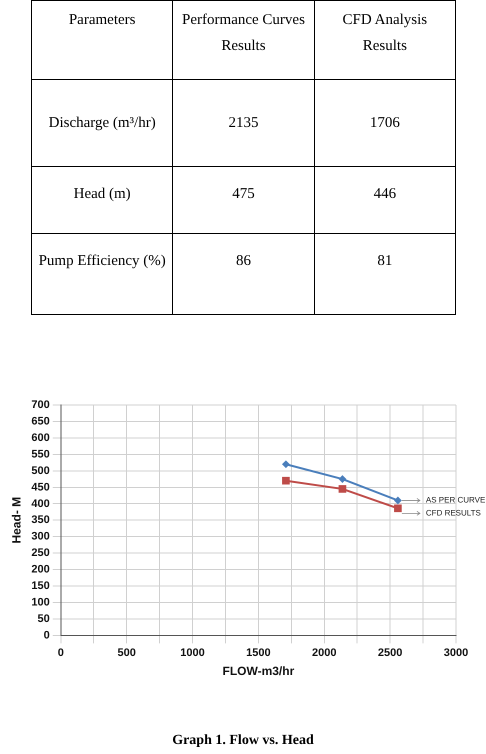  Describe the element at coordinates (390, 653) in the screenshot. I see `x-tick-label: 2500` at that location.